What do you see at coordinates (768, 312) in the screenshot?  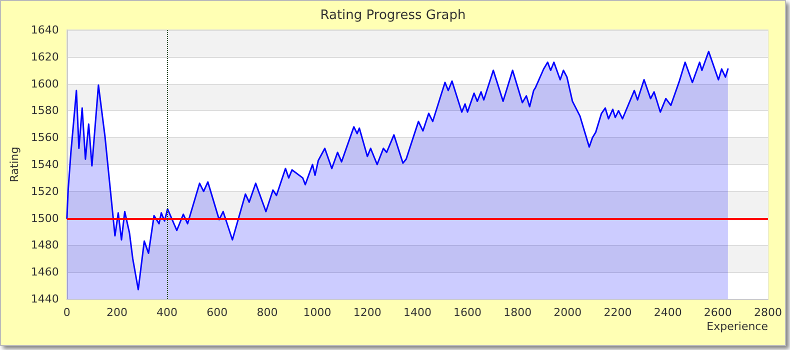 I see `x-tick-label: 2800` at bounding box center [768, 312].